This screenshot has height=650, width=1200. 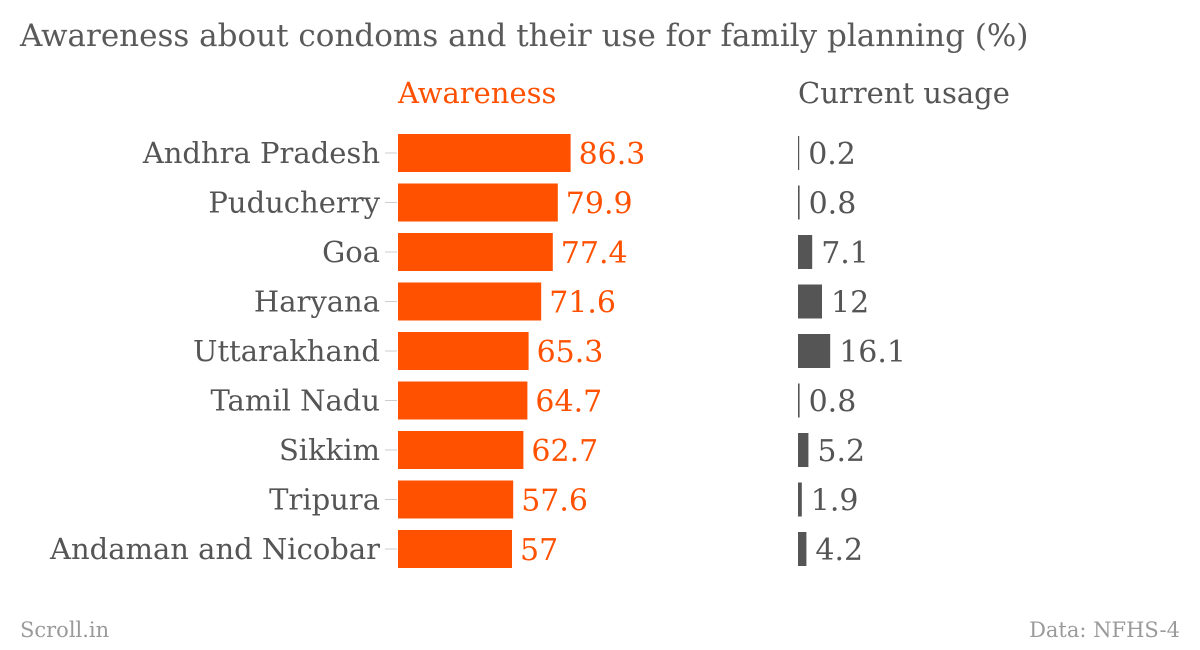 I want to click on usage-value-label: 1.9, so click(x=835, y=501).